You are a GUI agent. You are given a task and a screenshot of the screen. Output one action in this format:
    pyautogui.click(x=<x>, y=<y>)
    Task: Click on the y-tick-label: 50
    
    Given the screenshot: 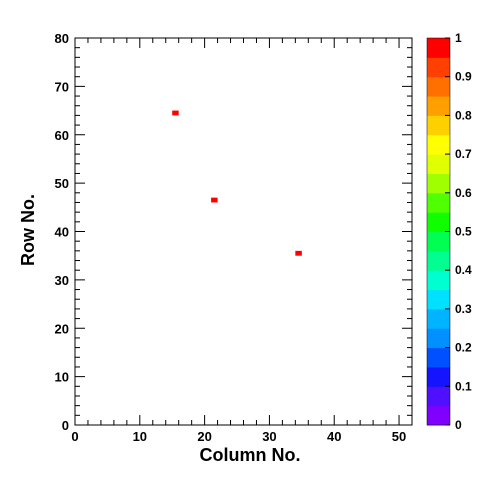 What is the action you would take?
    pyautogui.click(x=62, y=183)
    